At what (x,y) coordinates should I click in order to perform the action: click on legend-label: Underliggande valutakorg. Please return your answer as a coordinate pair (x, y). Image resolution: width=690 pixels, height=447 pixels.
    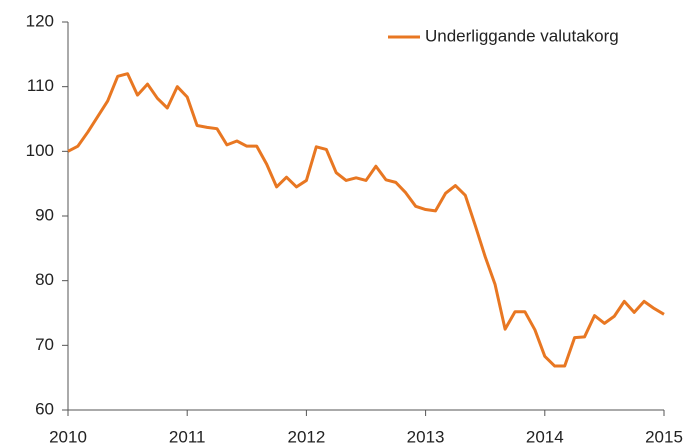
    Looking at the image, I should click on (522, 35).